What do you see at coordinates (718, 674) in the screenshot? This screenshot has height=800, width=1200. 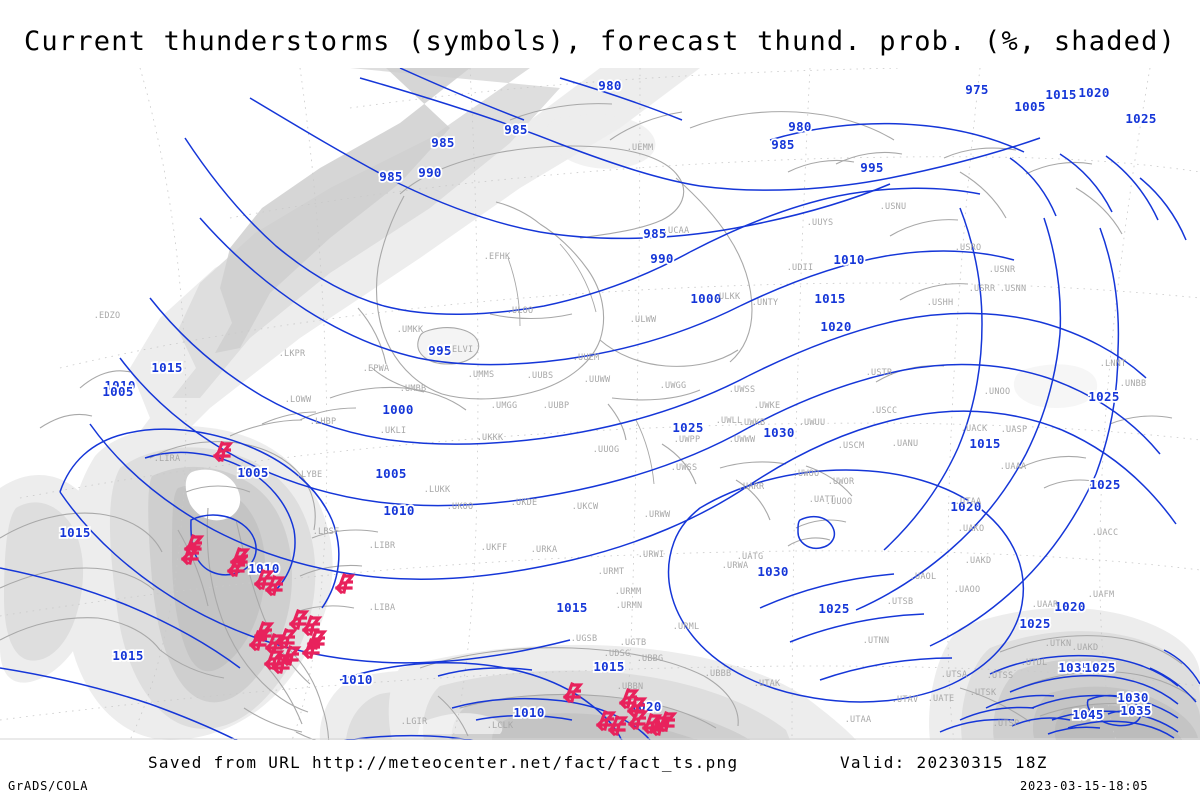 I see `station-label: .UBBB` at bounding box center [718, 674].